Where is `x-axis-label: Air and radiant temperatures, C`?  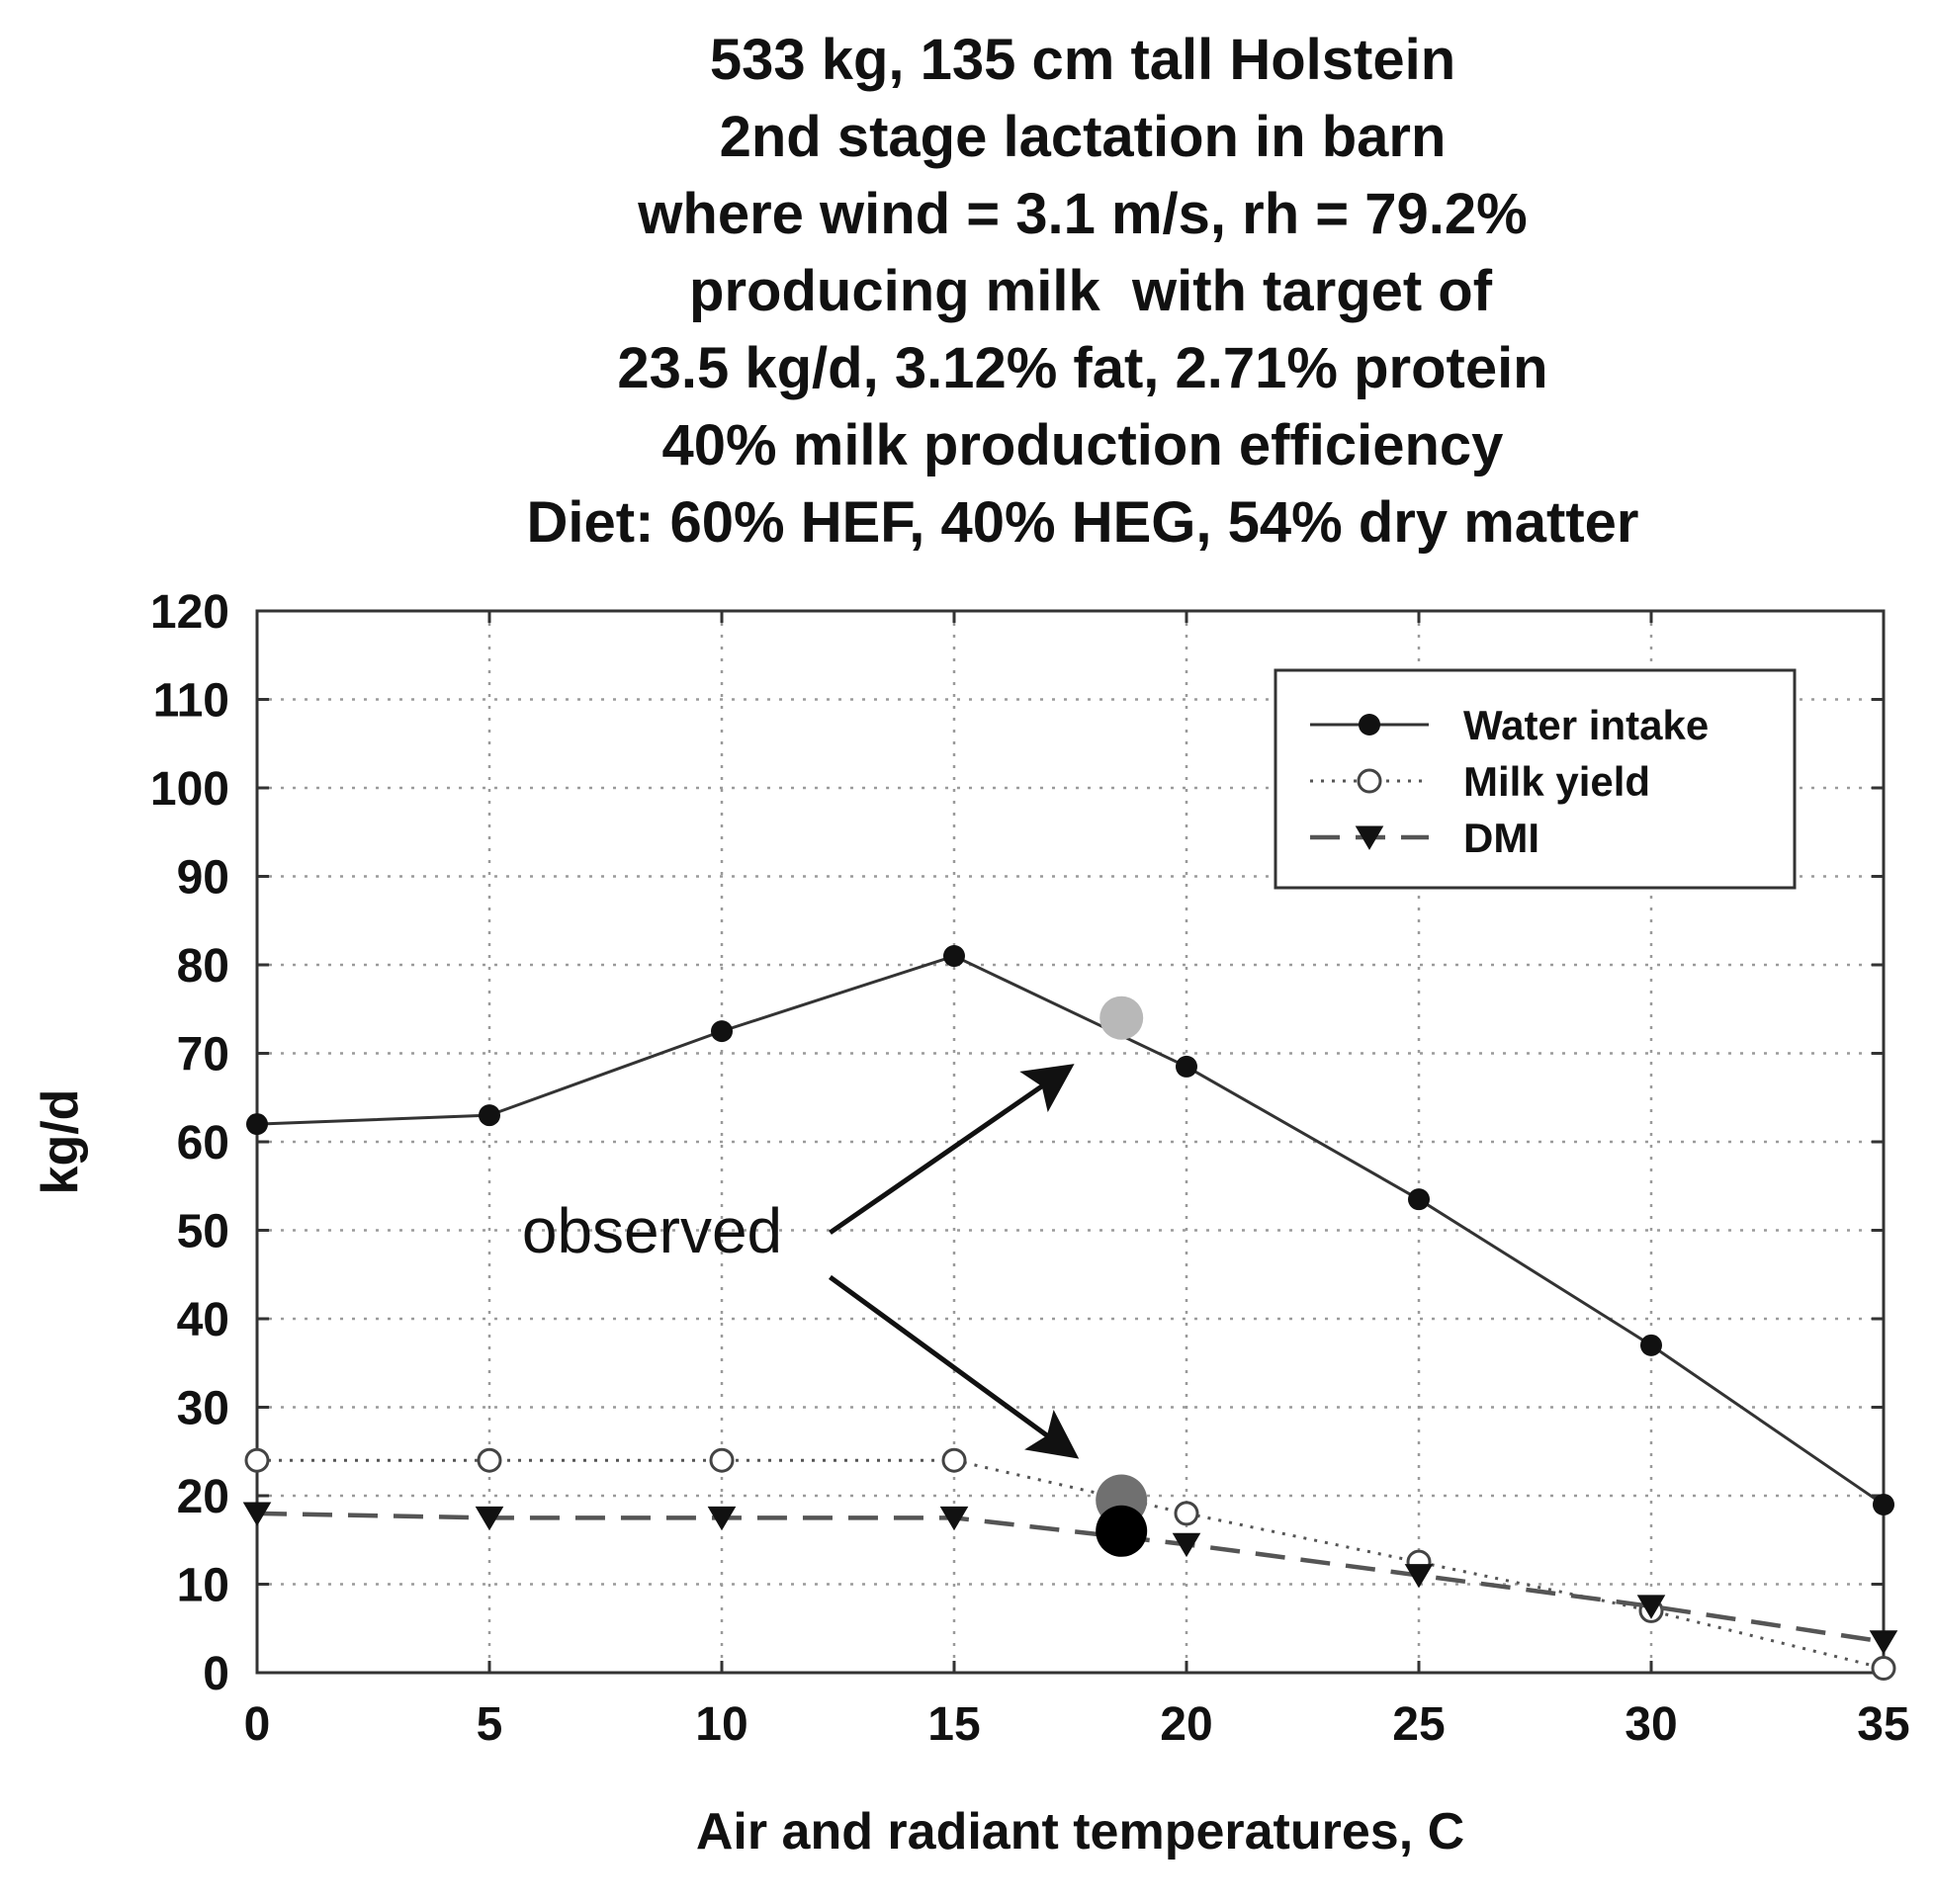
x-axis-label: Air and radiant temperatures, C is located at coordinates (1080, 1832).